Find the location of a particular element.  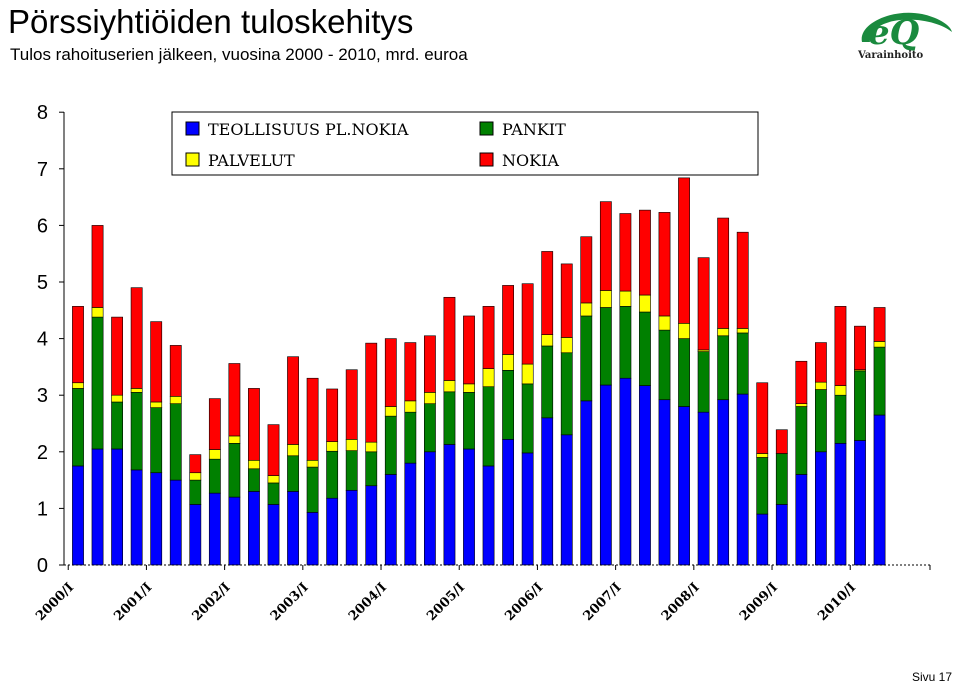

y-tick-label: 4 is located at coordinates (42, 340).